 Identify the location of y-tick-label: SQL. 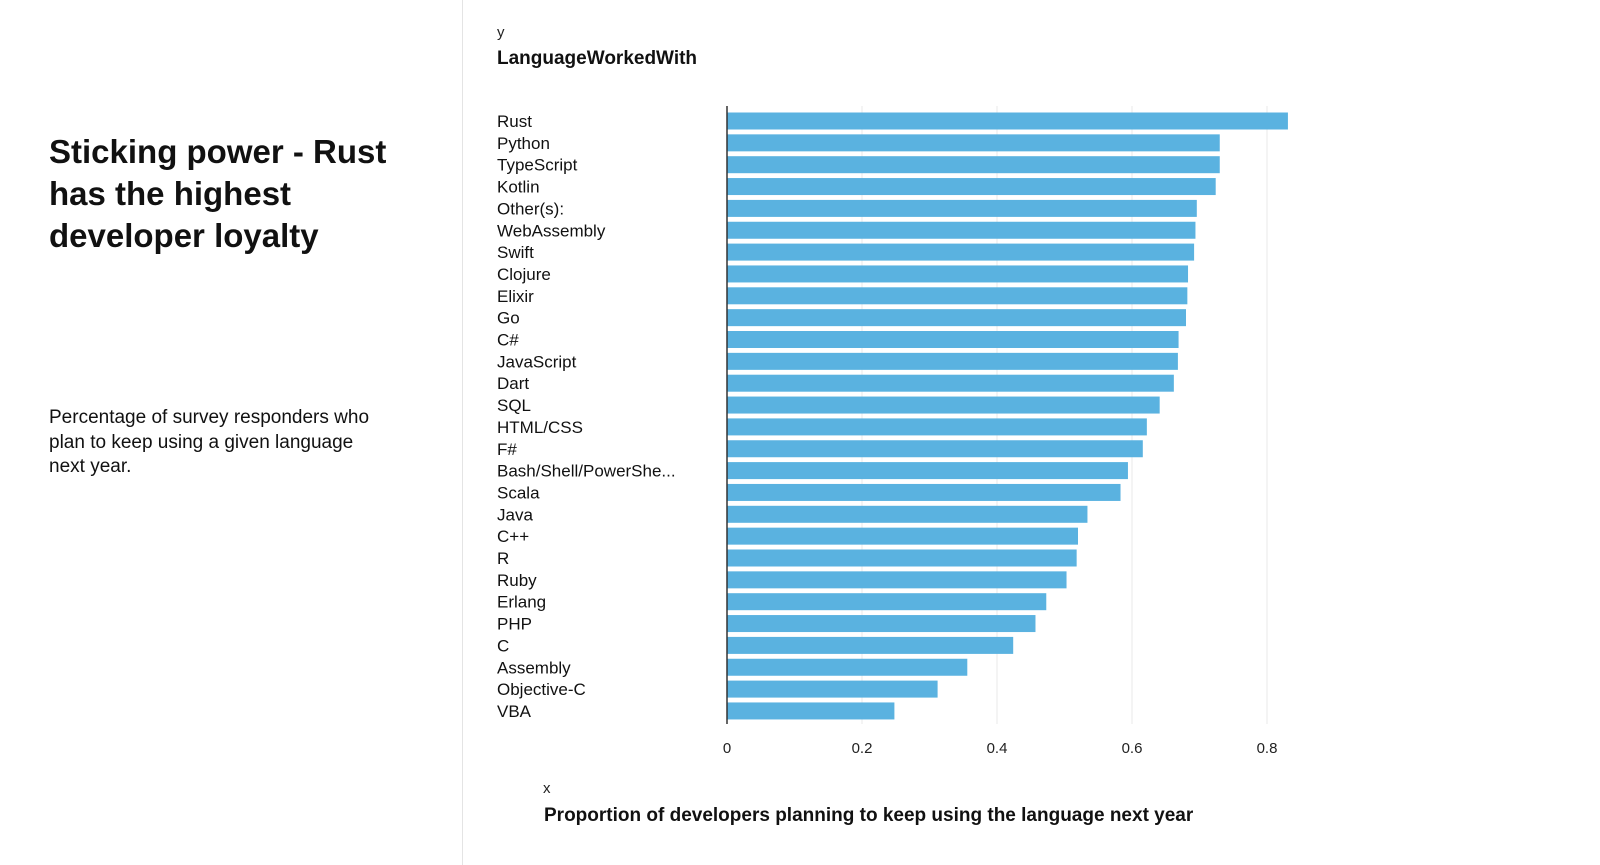
(514, 405).